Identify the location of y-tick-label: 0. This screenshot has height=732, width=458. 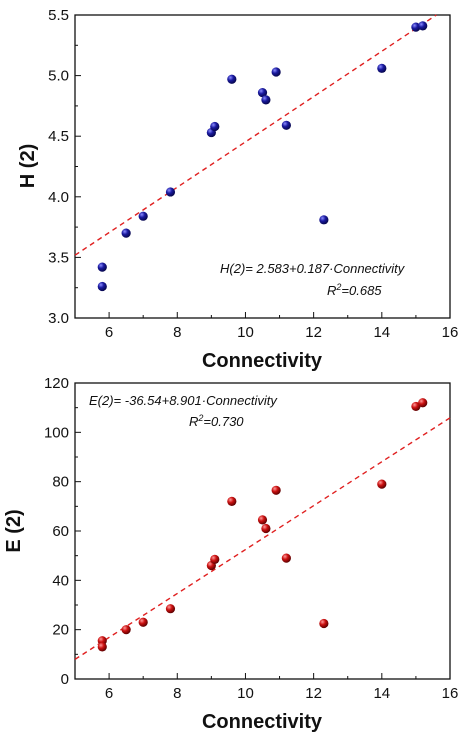
(65, 679).